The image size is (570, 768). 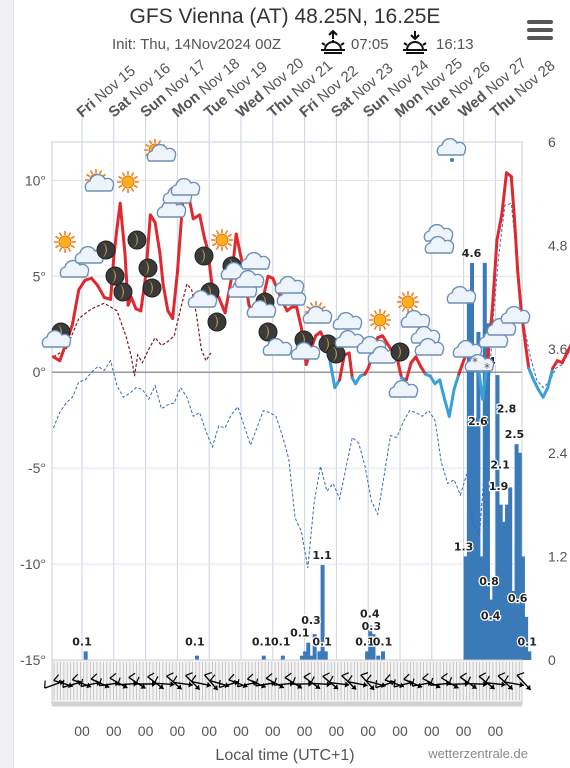 I want to click on y-left-tick-label: -10°, so click(x=33, y=564).